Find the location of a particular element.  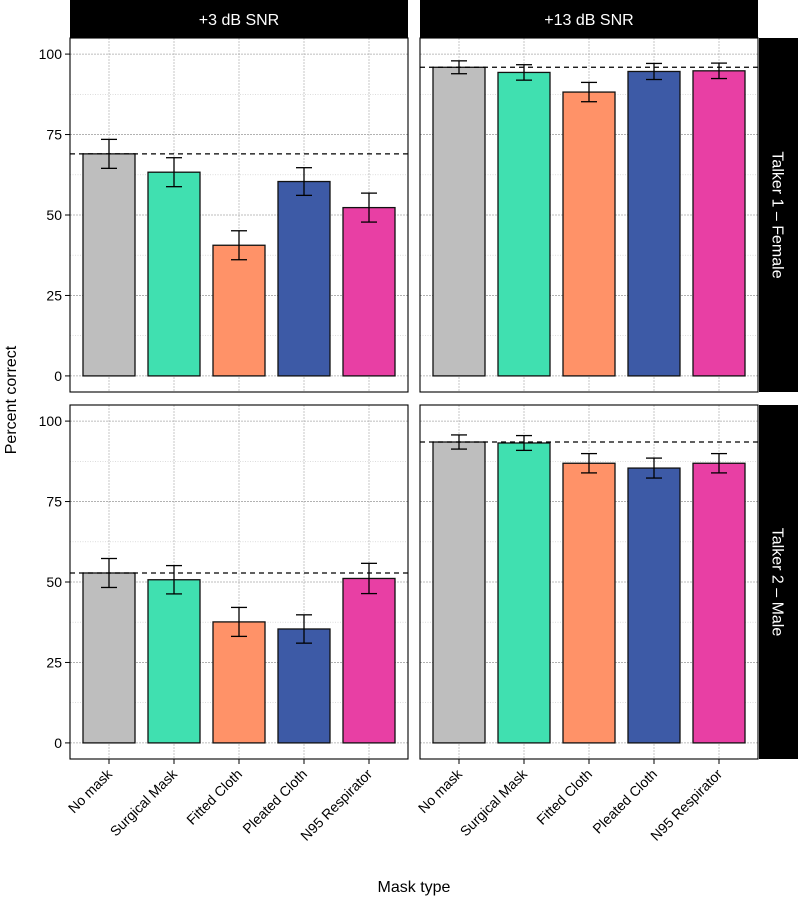

x-axis-title: Mask type is located at coordinates (414, 887).